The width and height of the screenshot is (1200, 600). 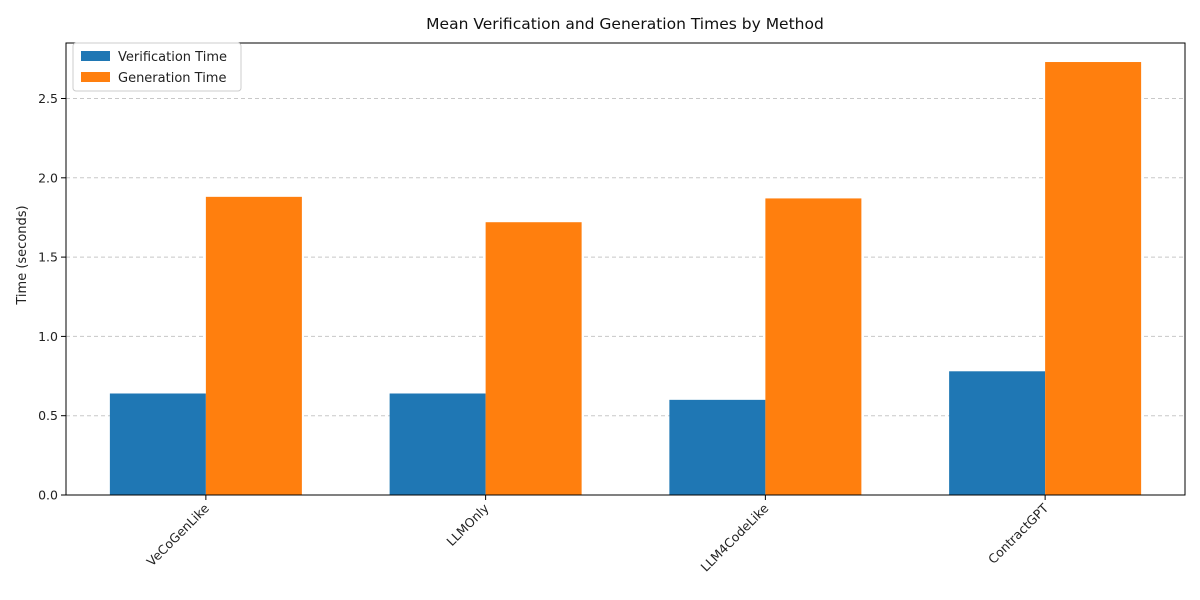 I want to click on y-tick-label: 1.0, so click(x=48, y=336).